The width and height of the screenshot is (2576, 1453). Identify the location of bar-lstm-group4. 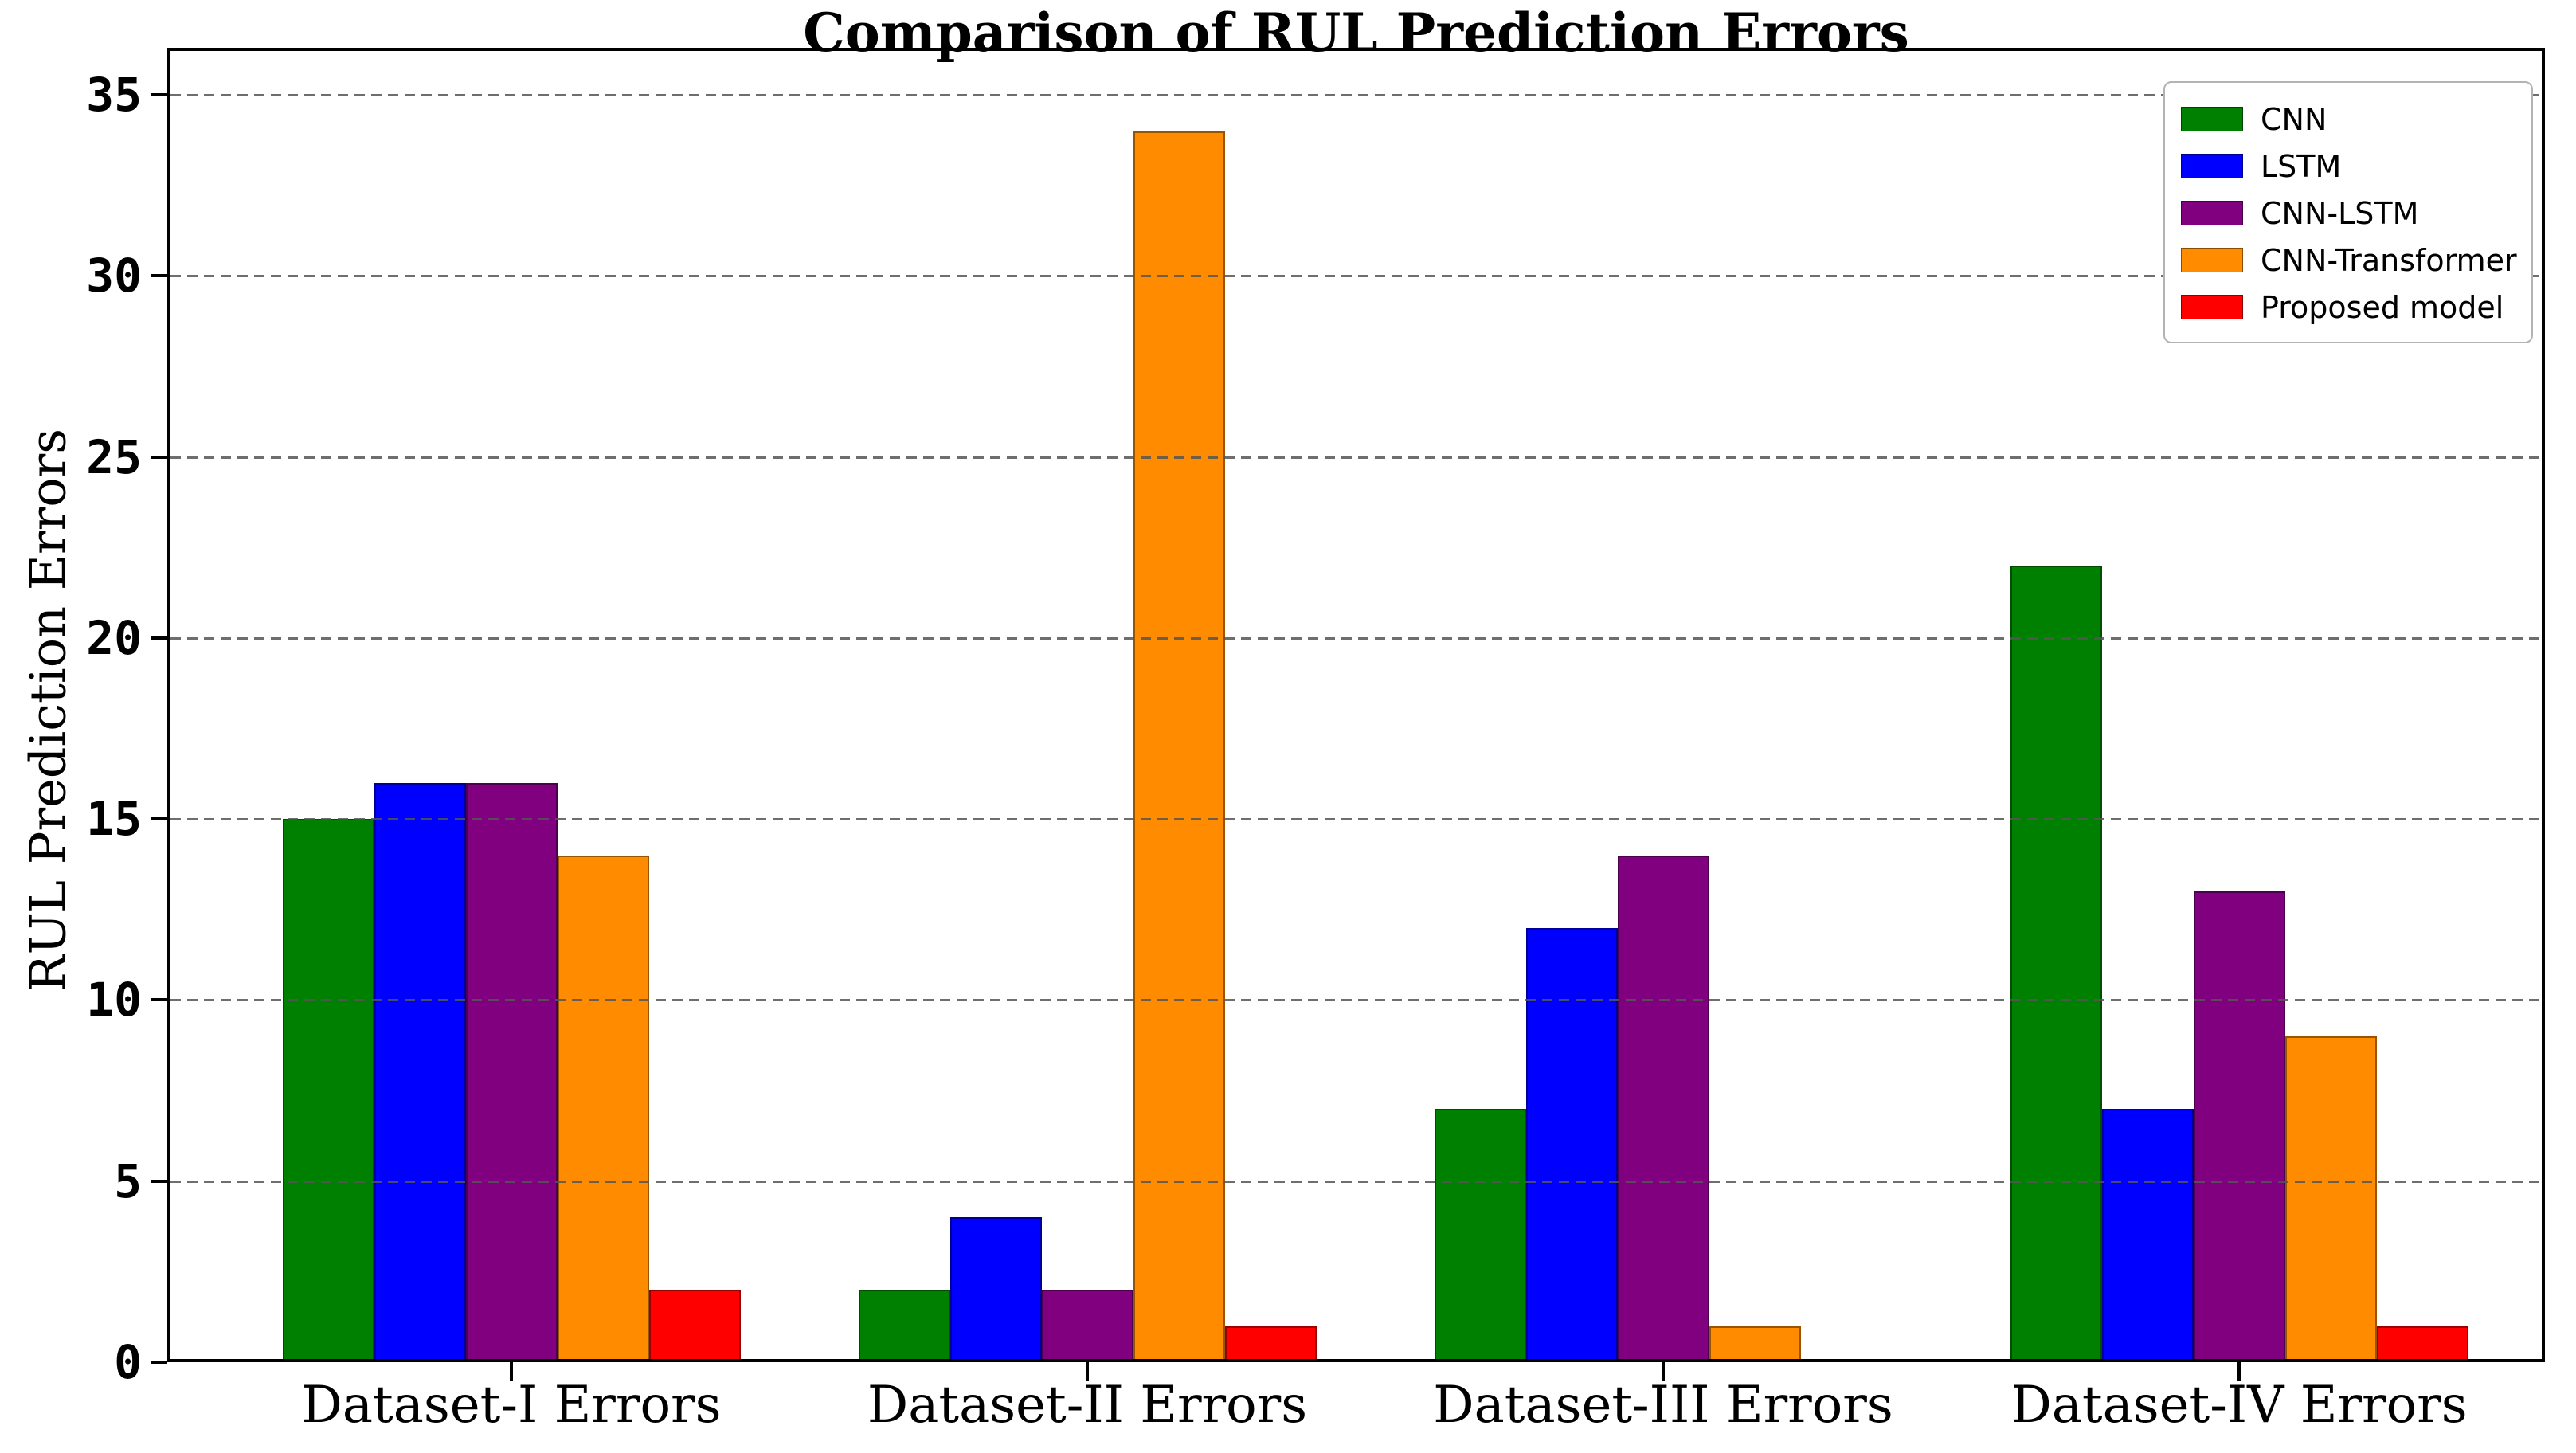
(2147, 1235).